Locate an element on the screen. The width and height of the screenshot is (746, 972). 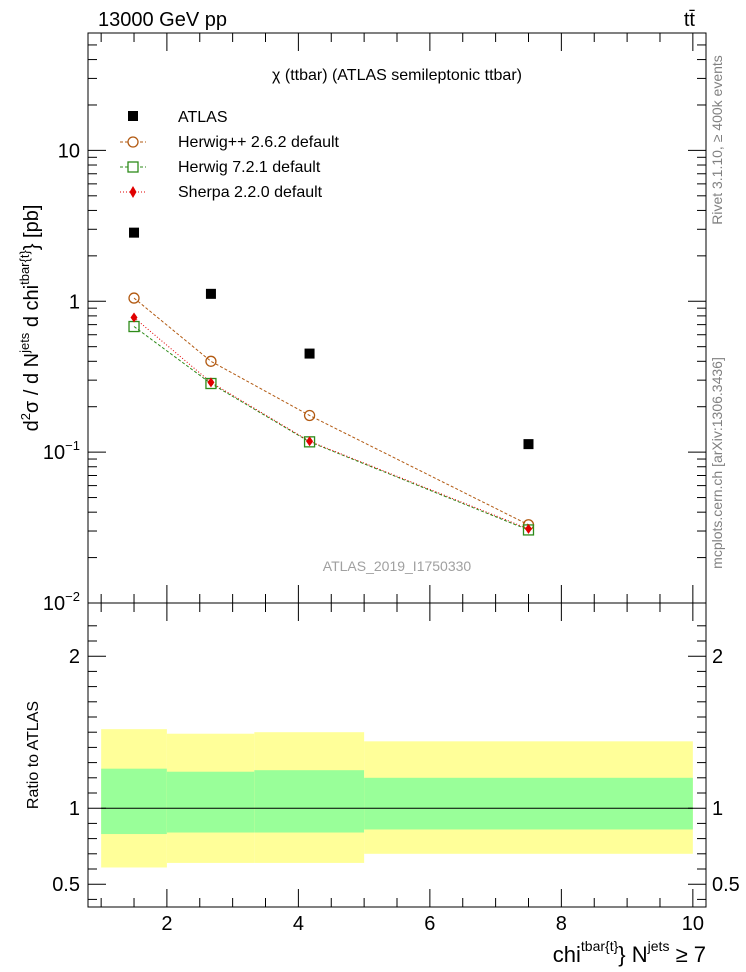
ylabel-part-d: d is located at coordinates (32, 425).